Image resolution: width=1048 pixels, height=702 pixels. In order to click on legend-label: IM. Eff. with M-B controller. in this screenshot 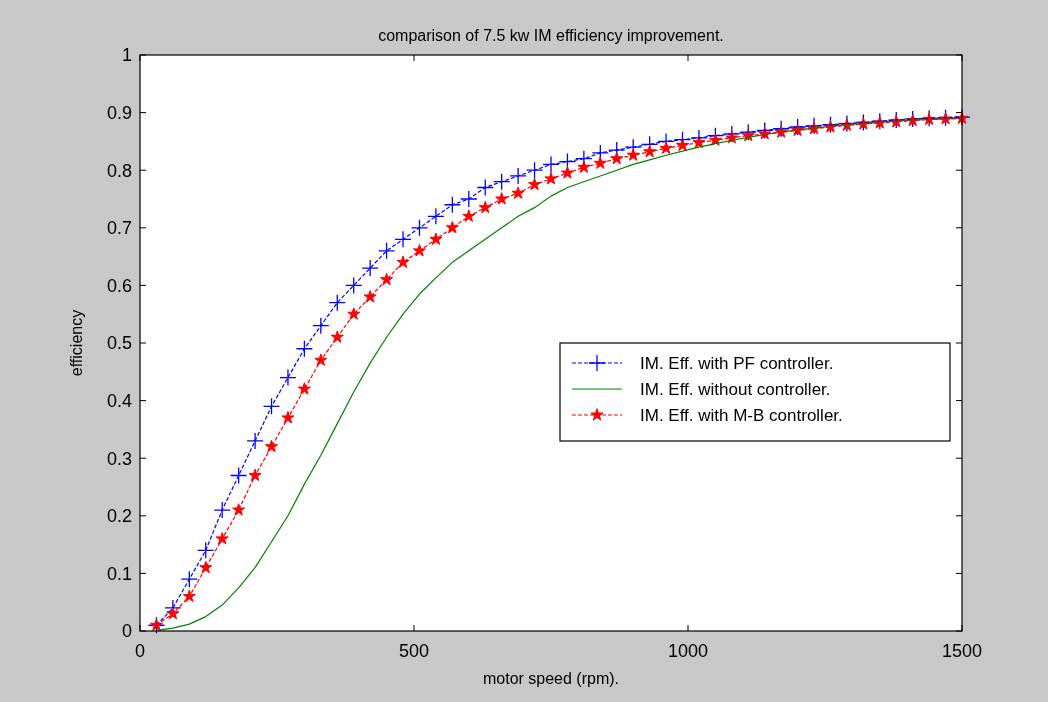, I will do `click(741, 415)`.